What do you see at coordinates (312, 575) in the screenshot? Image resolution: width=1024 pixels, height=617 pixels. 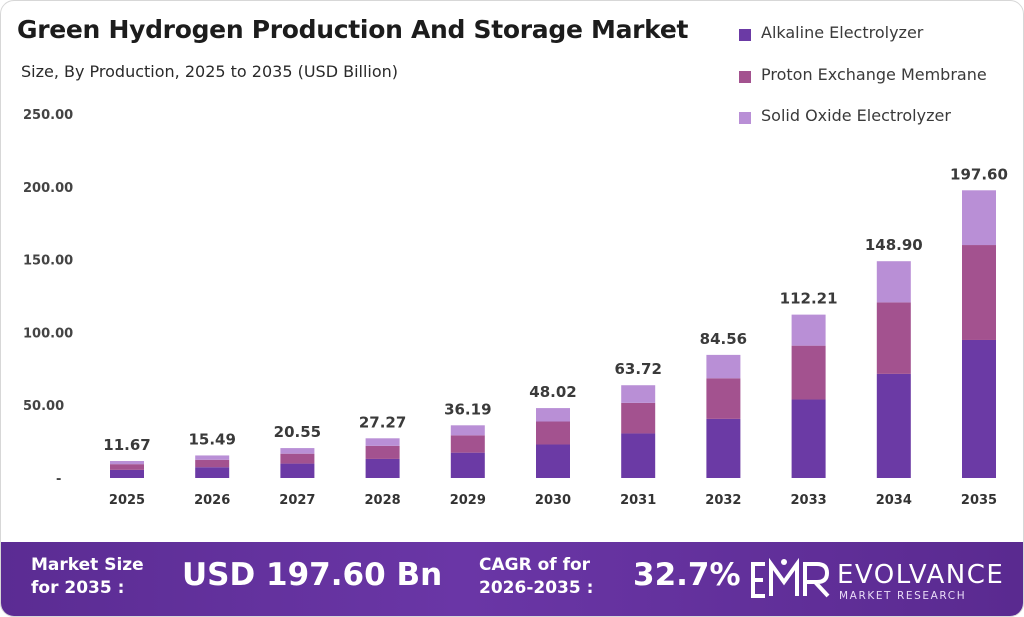 I see `market-size-value: USD 197.60 Bn` at bounding box center [312, 575].